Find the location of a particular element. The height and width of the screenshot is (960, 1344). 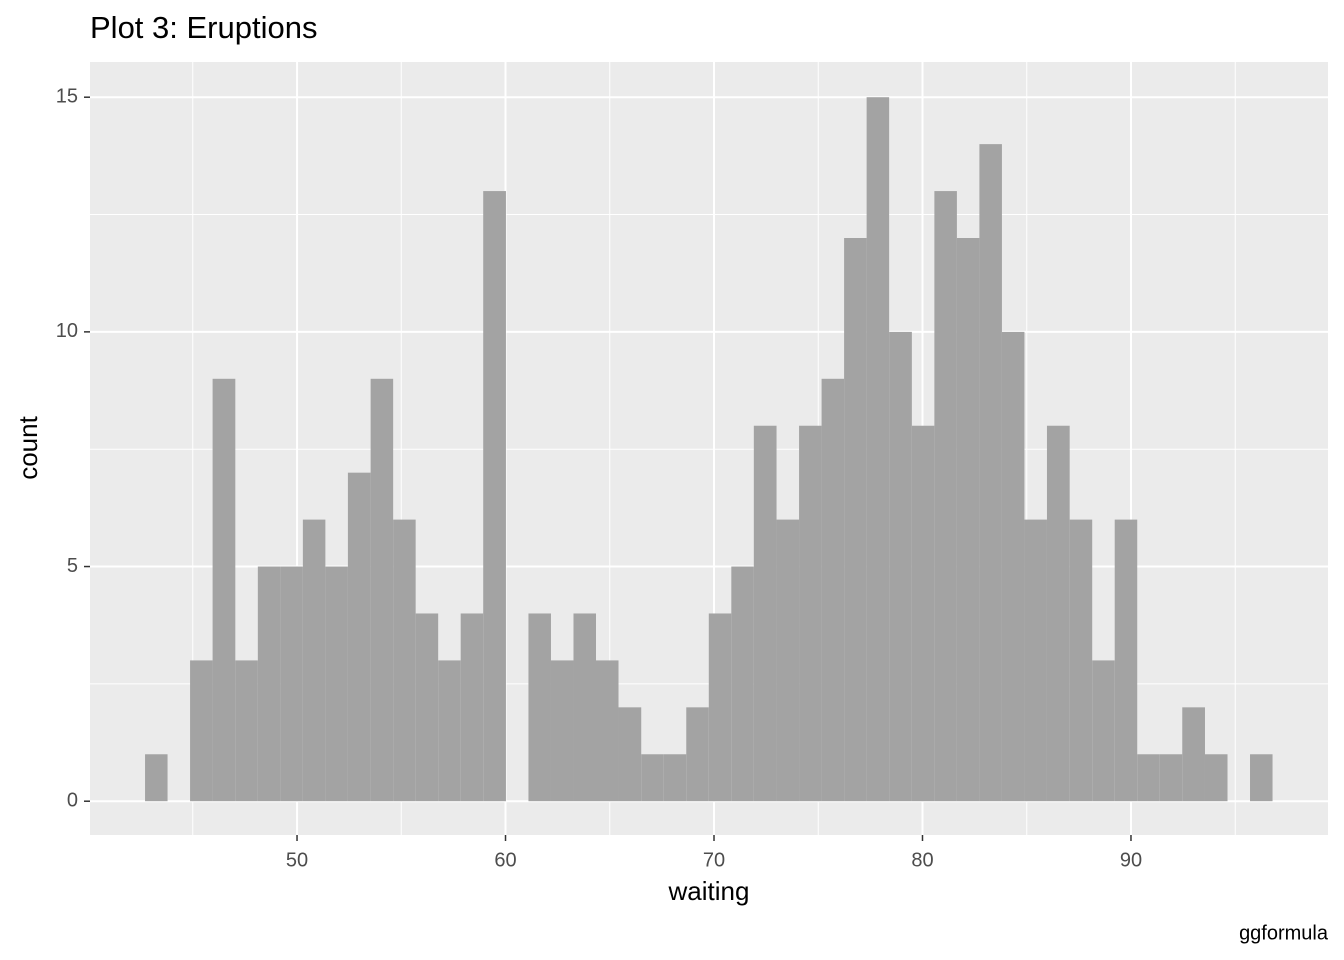

chart-title: Plot 3: Eruptions is located at coordinates (203, 27).